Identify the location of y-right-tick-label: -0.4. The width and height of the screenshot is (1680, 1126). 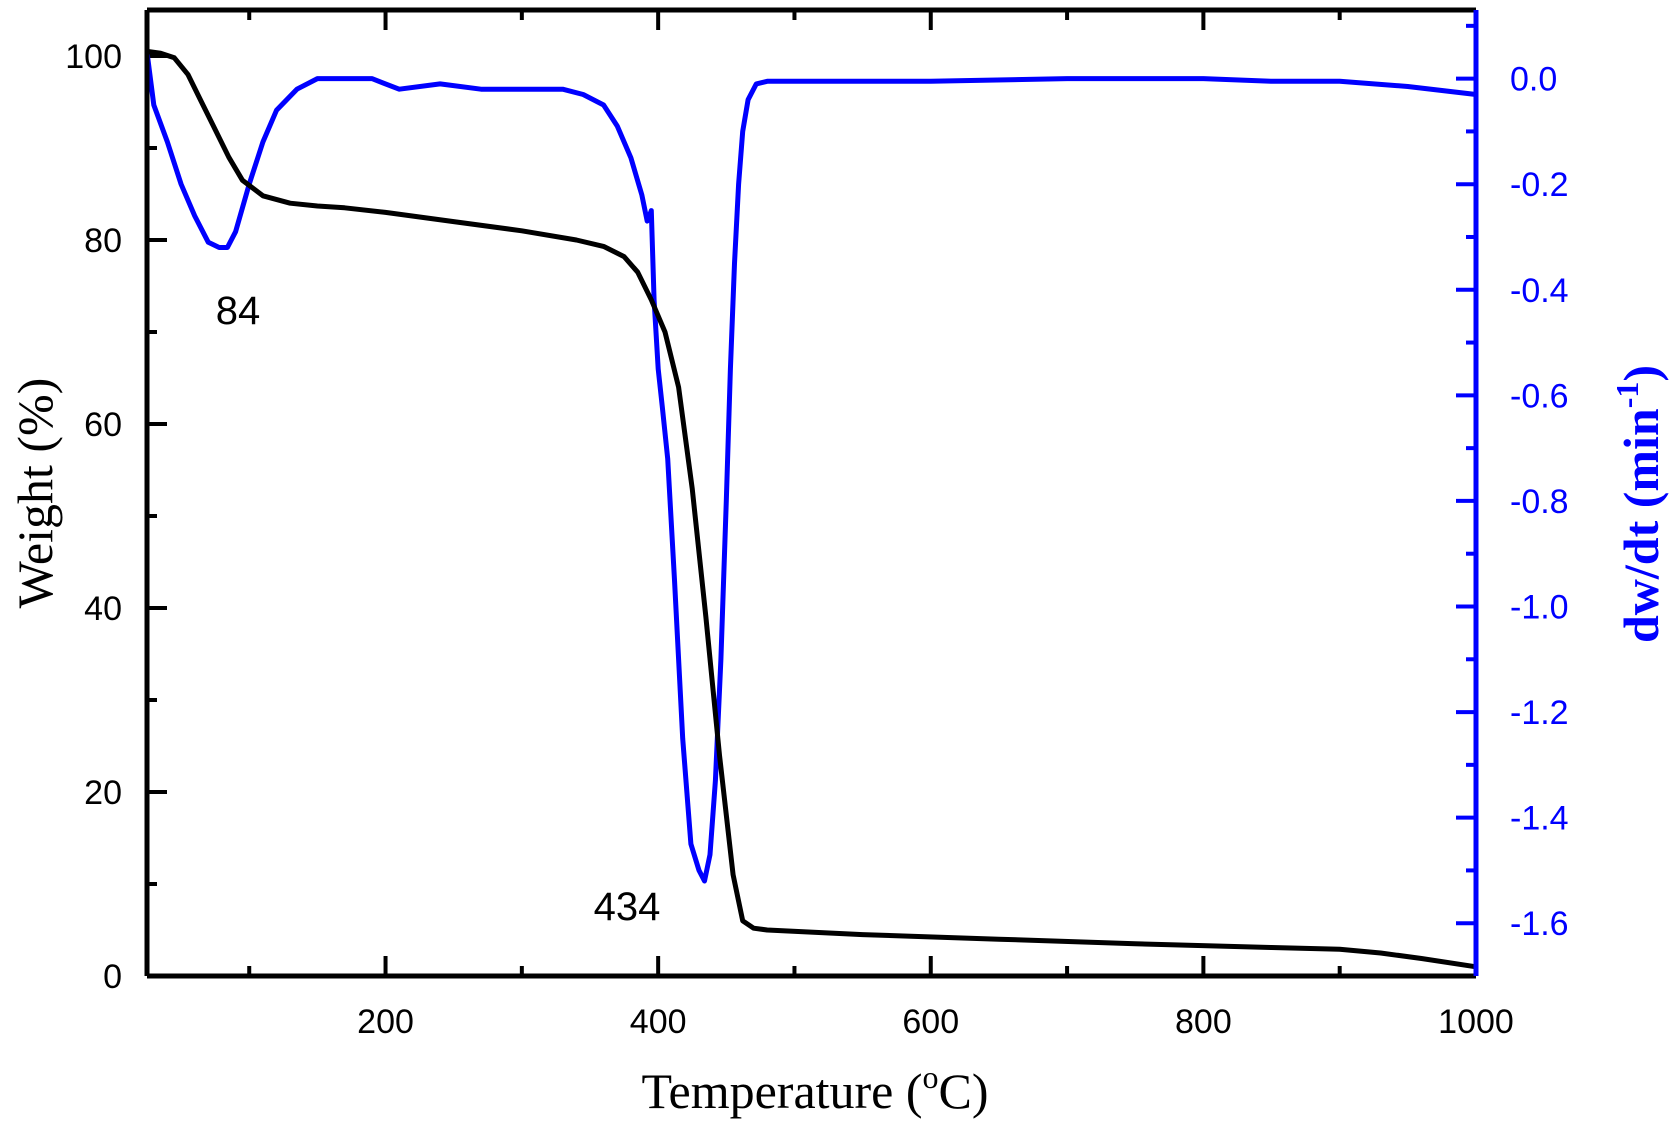
(1539, 291).